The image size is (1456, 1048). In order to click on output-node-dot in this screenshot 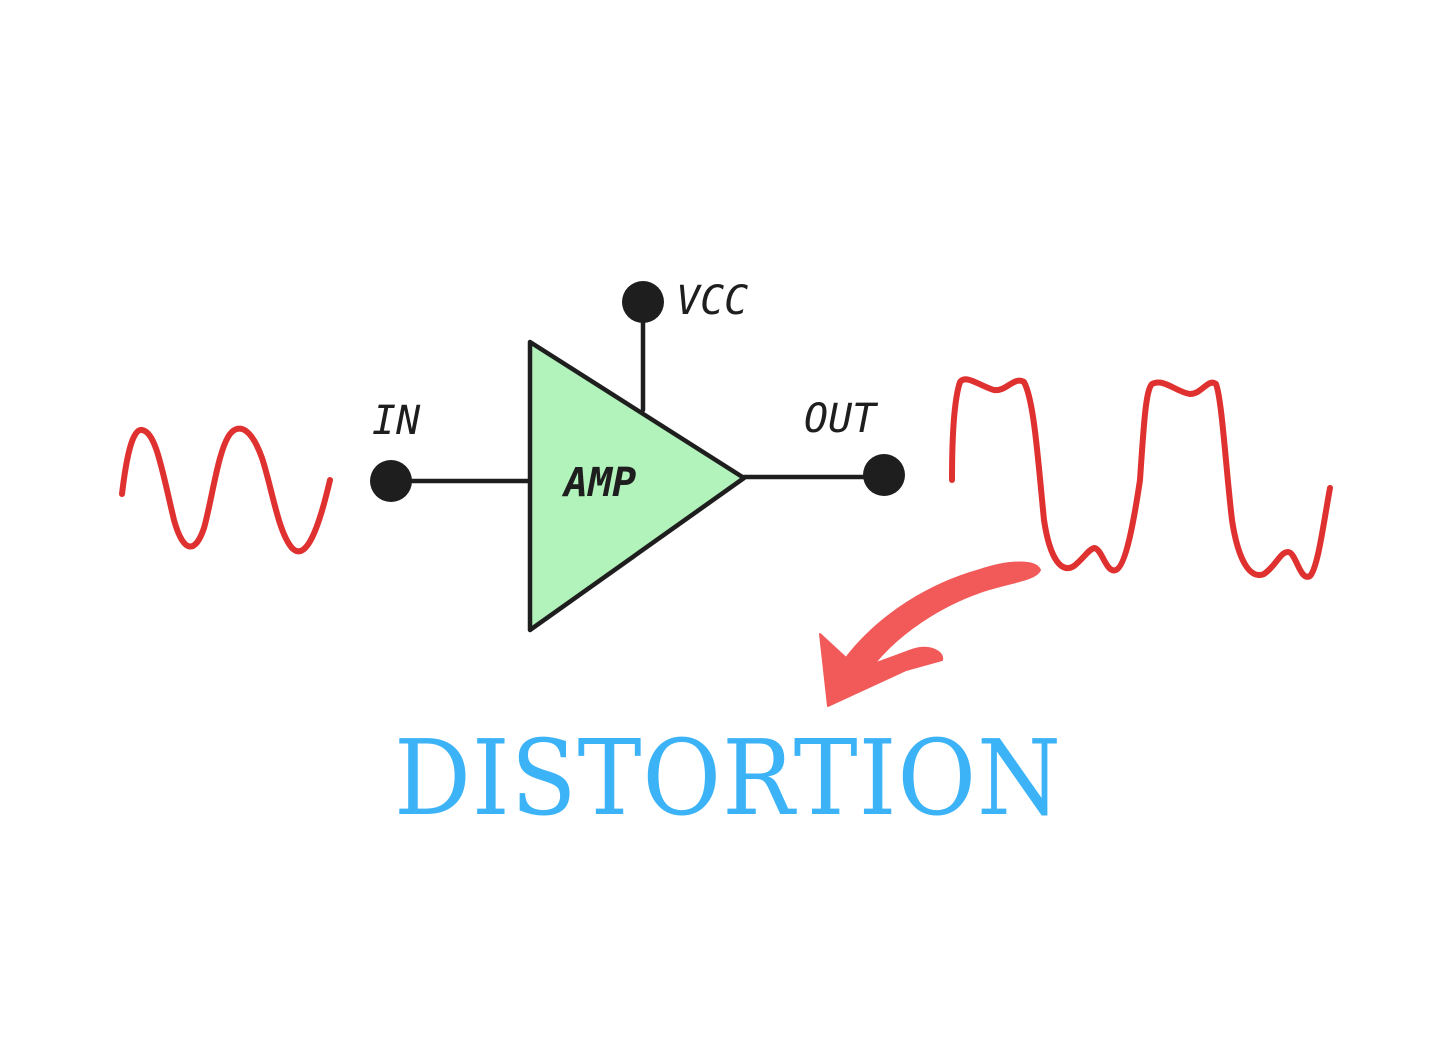, I will do `click(884, 475)`.